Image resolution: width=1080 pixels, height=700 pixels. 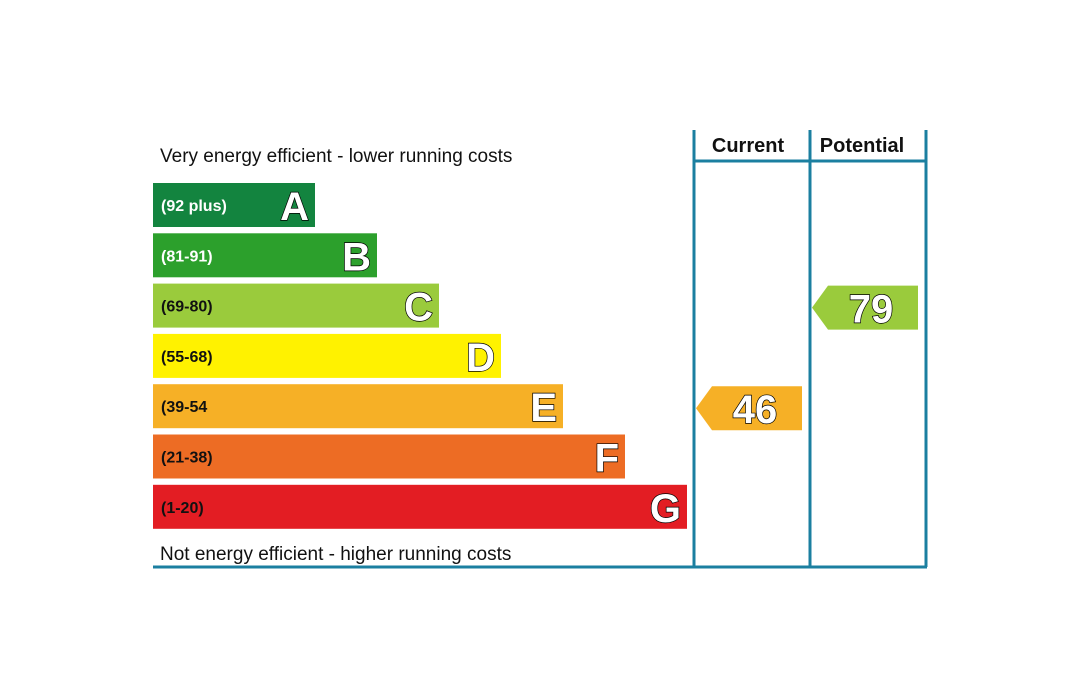 I want to click on band-d: (55-68) D, so click(x=327, y=357).